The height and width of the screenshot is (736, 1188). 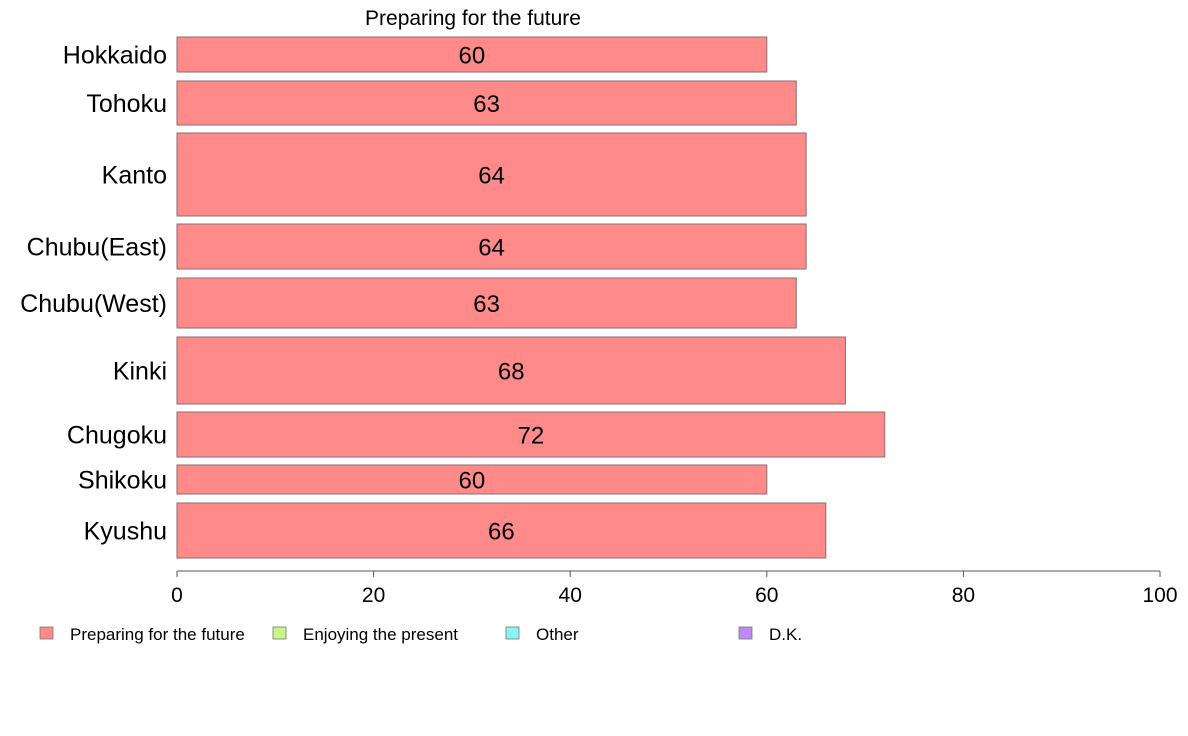 I want to click on legend-label: Enjoying the present, so click(x=380, y=634).